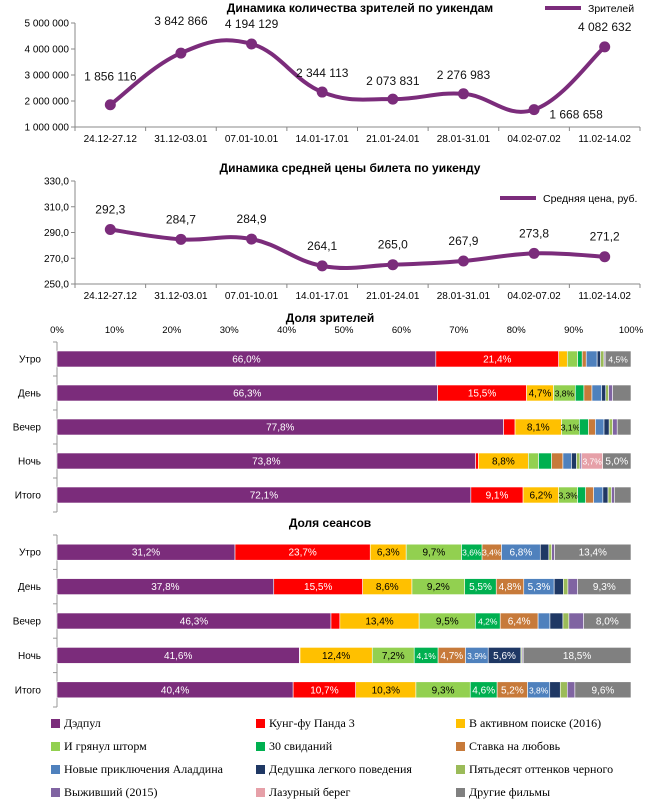 This screenshot has height=810, width=650. What do you see at coordinates (111, 139) in the screenshot?
I see `x-tick-label: 24.12-27.12` at bounding box center [111, 139].